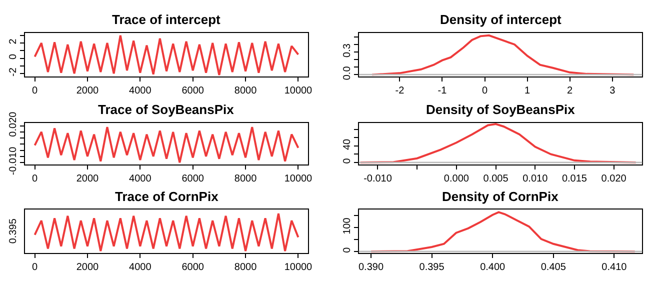 This screenshot has height=288, width=672. I want to click on x-tick-label: 0.005, so click(496, 178).